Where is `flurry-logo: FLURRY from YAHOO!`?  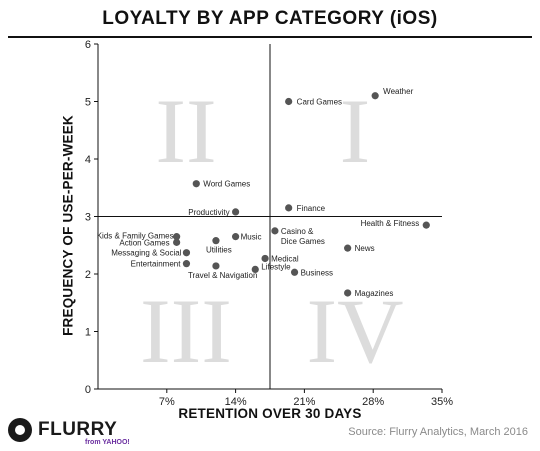 flurry-logo: FLURRY from YAHOO! is located at coordinates (73, 431).